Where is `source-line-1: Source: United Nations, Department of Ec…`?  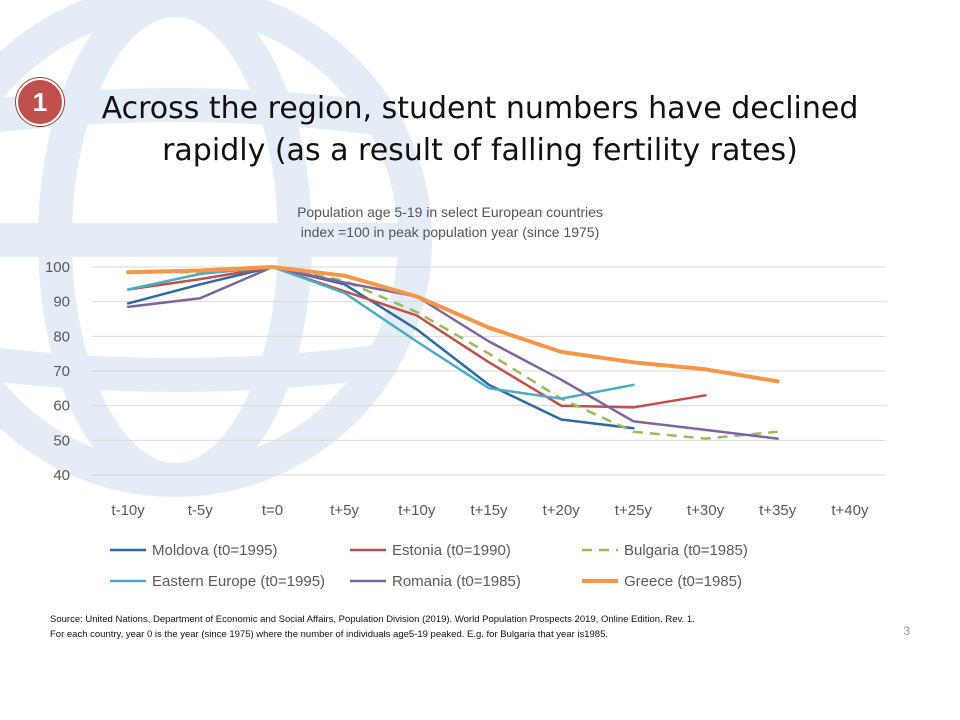 source-line-1: Source: United Nations, Department of Ec… is located at coordinates (372, 619).